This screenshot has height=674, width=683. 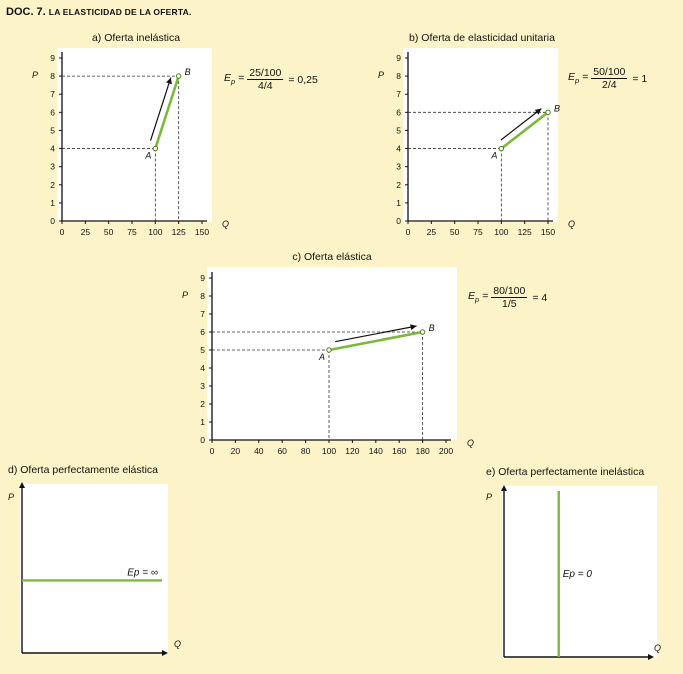 I want to click on chart-b-x-label: Q, so click(x=571, y=224).